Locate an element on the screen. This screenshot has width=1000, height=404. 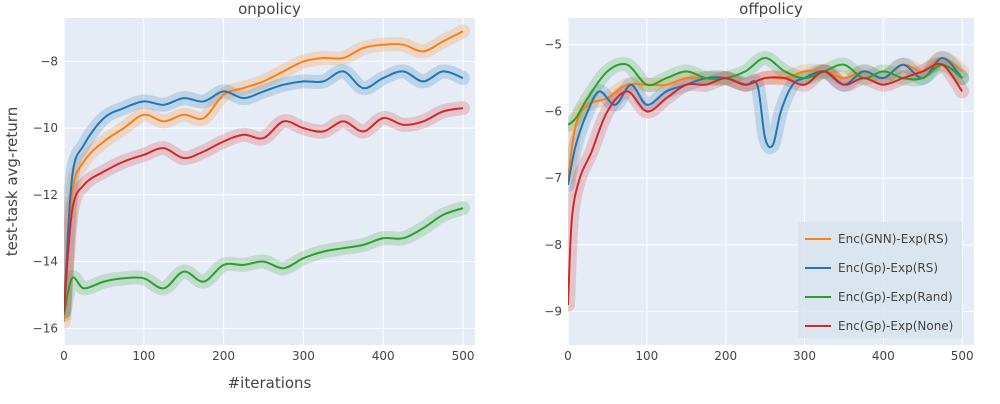
chart-title: offpolicy is located at coordinates (771, 9).